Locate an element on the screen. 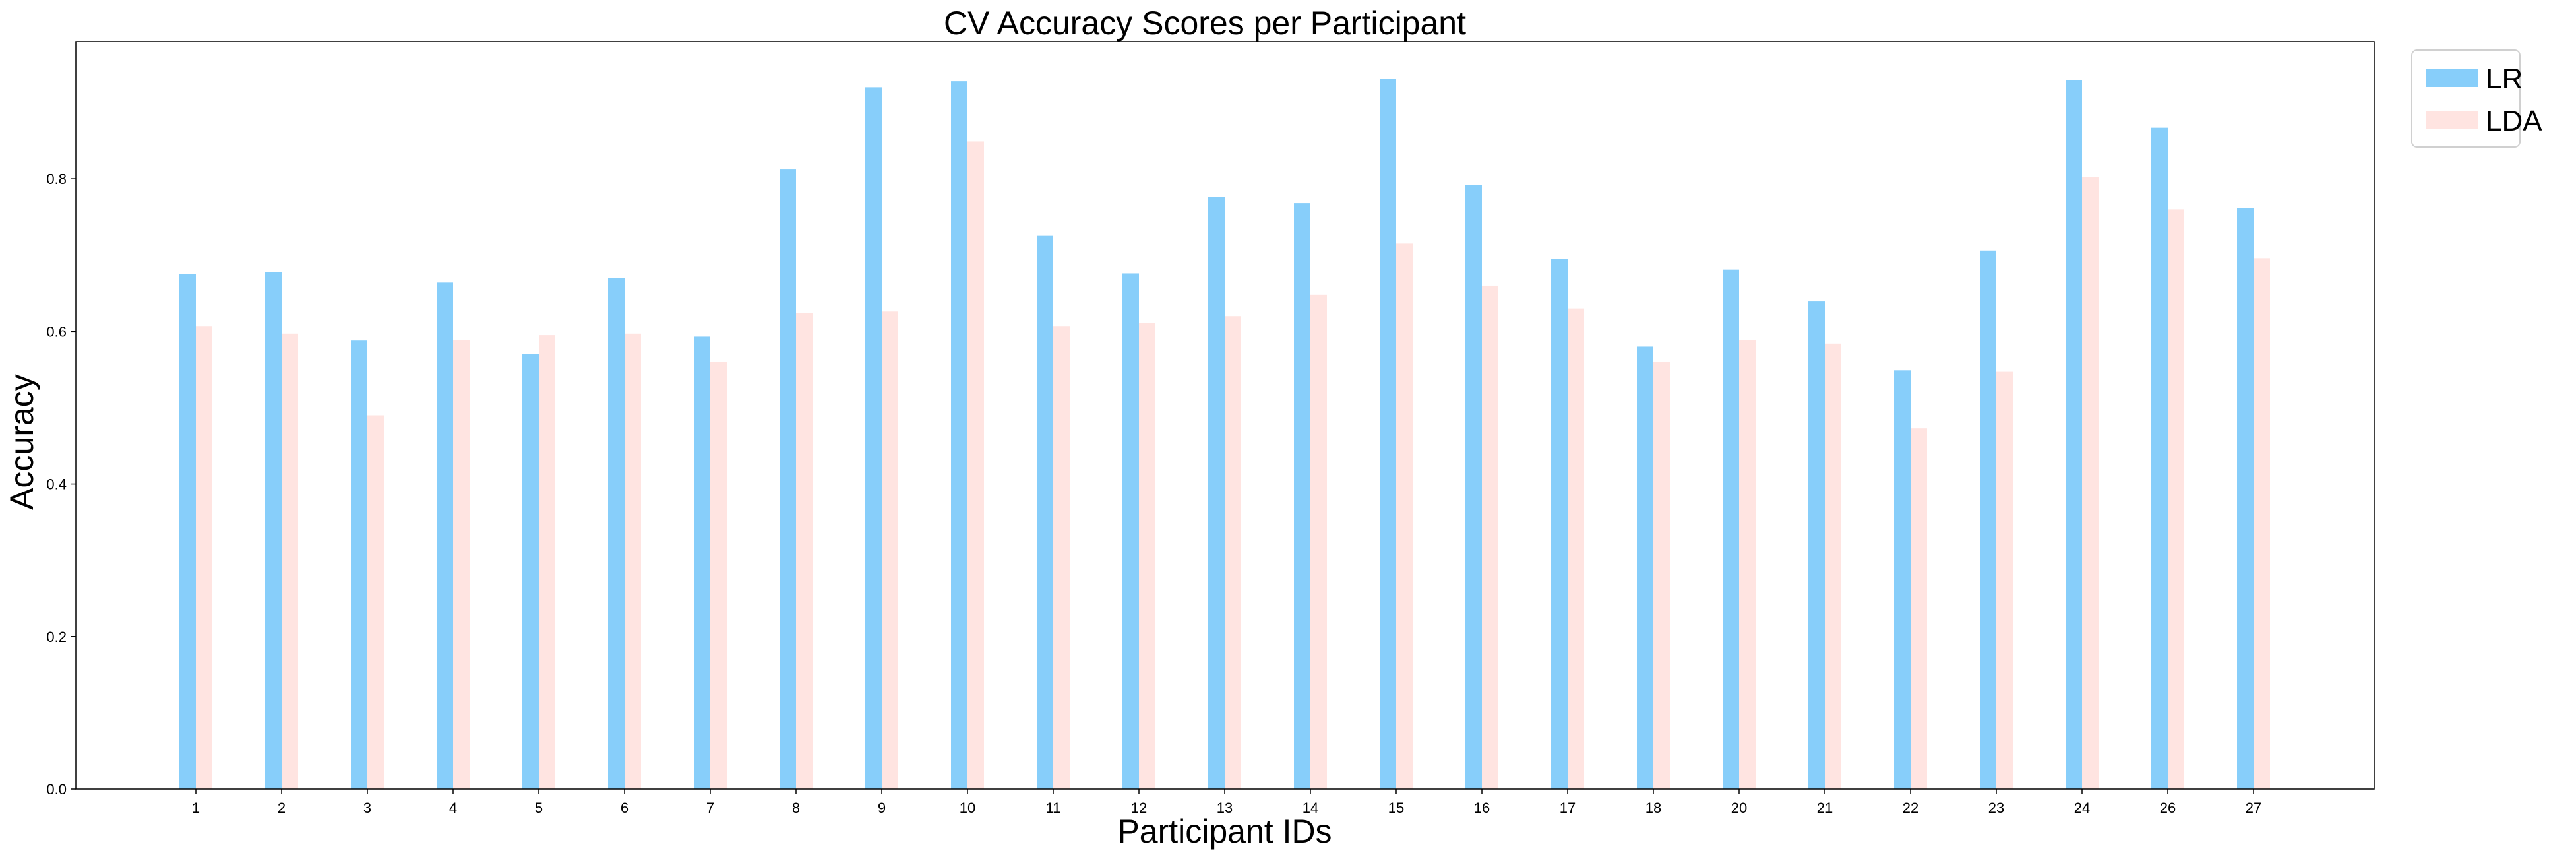  legend-swatch-lr is located at coordinates (2452, 78).